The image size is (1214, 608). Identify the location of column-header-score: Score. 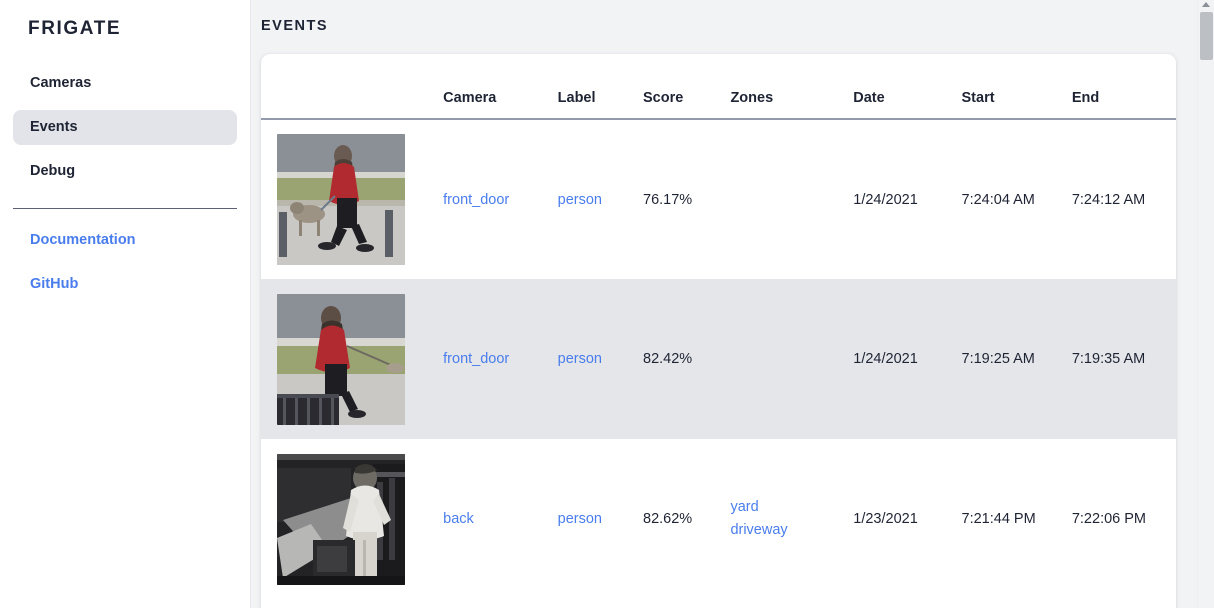
(663, 98).